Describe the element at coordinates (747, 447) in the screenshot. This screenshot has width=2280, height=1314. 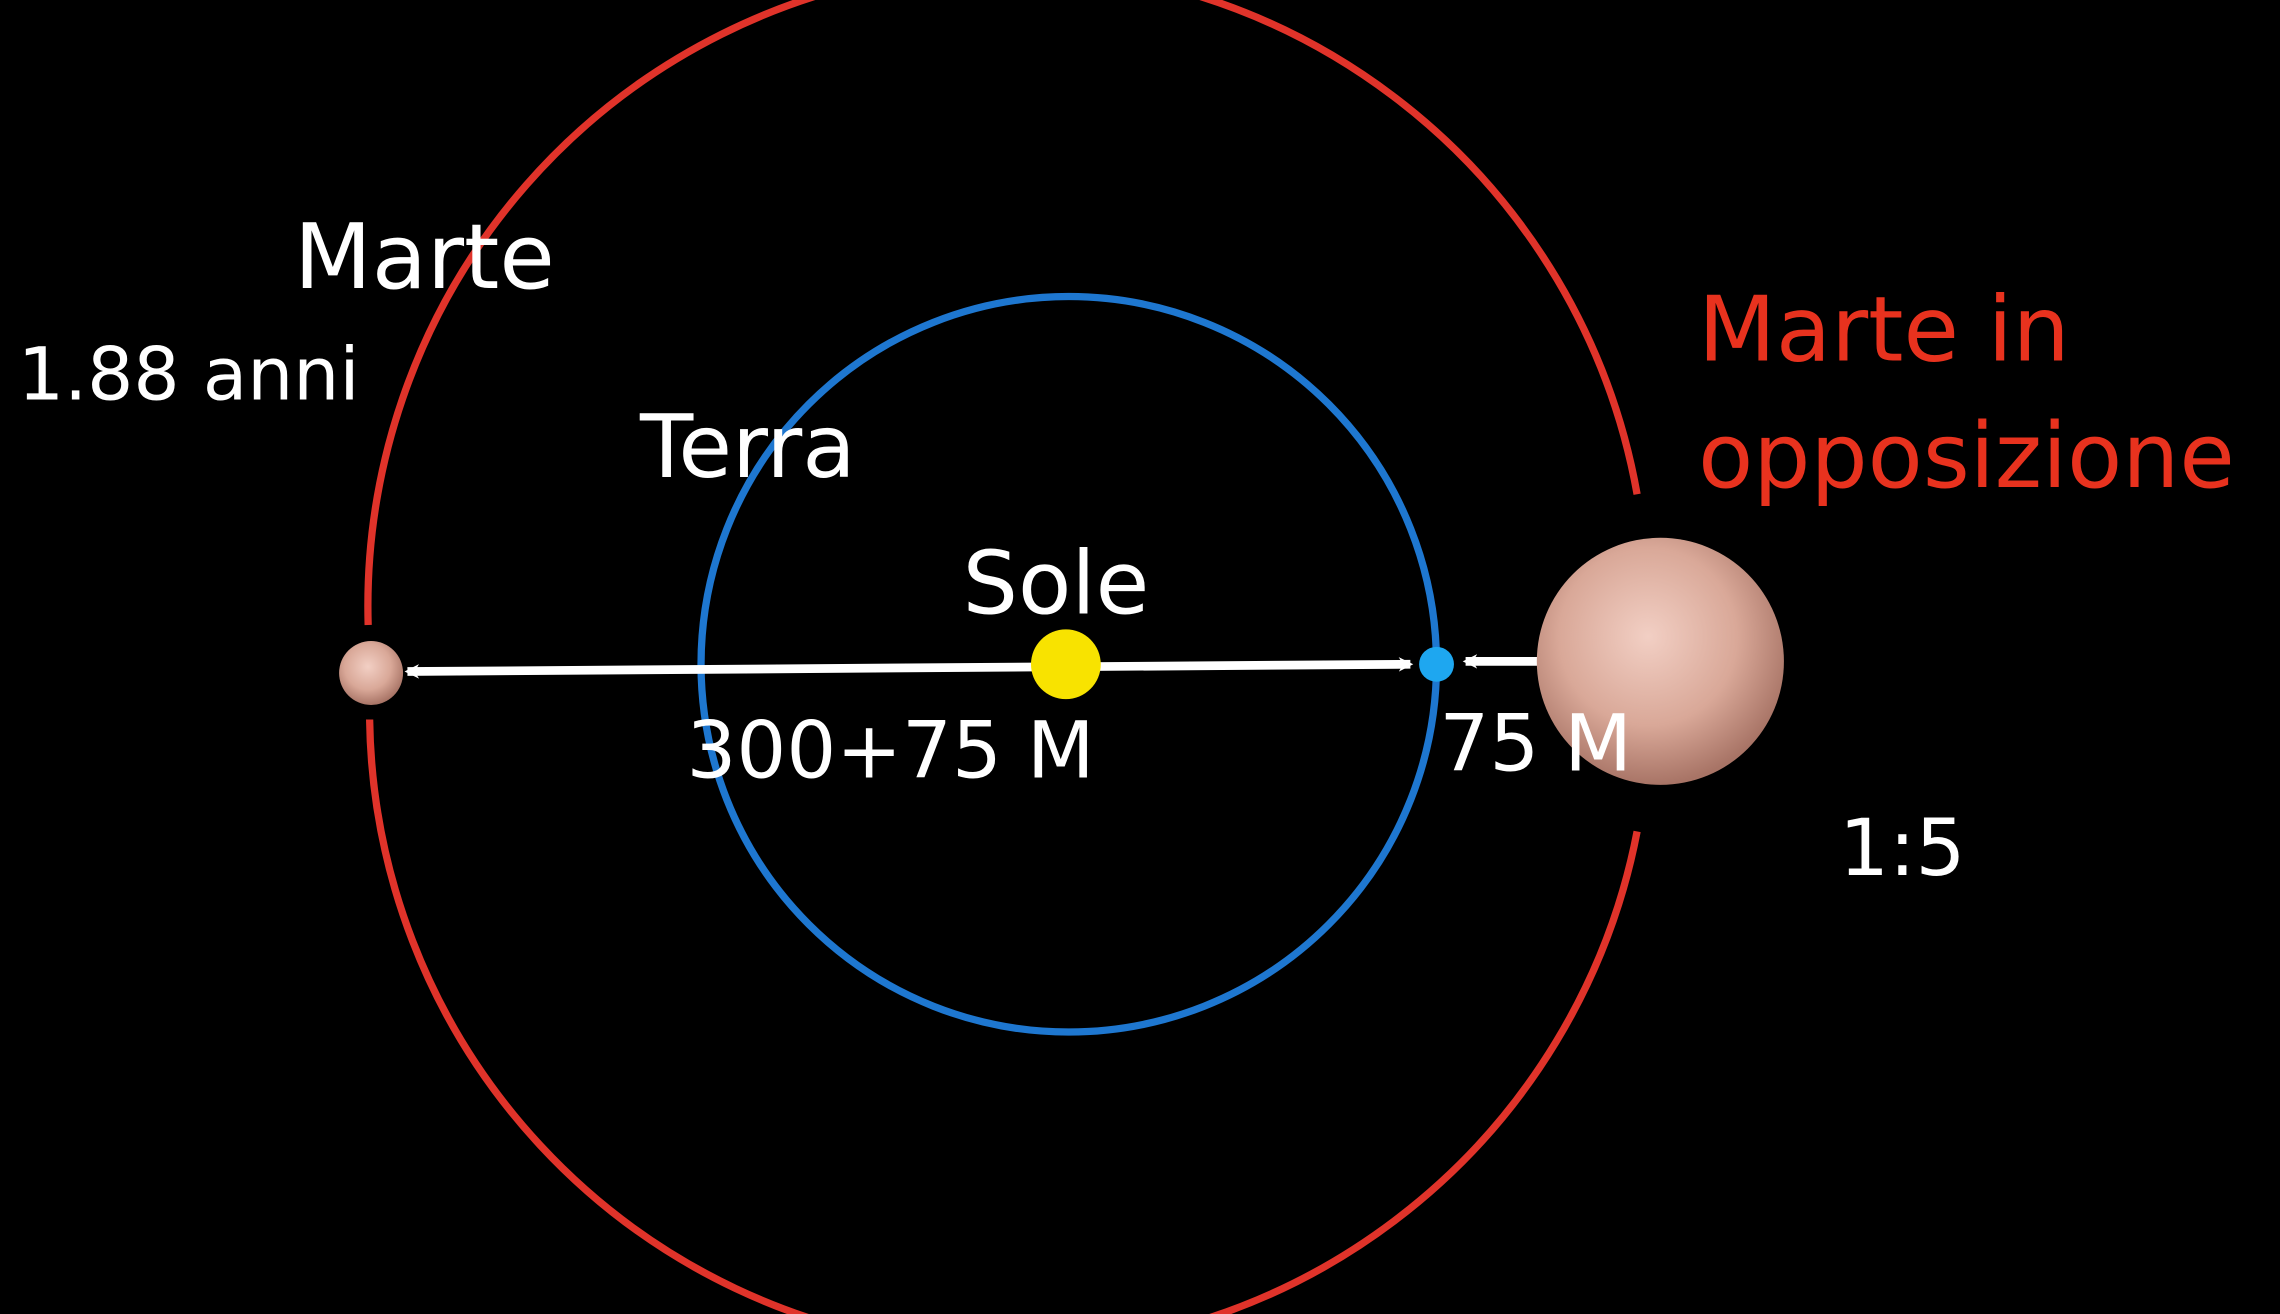
I see `earth-label: Terra` at that location.